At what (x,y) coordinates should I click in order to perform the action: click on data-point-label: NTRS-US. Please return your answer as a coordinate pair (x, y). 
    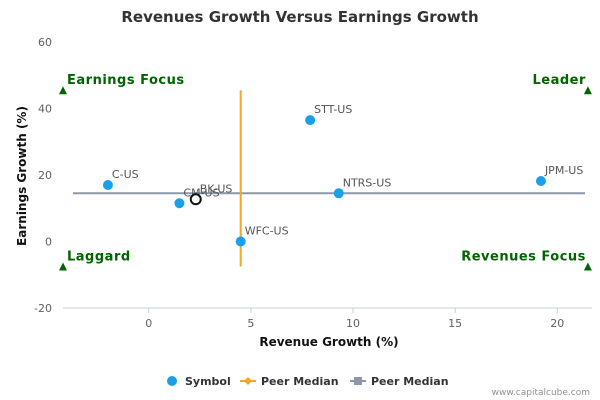
    Looking at the image, I should click on (367, 182).